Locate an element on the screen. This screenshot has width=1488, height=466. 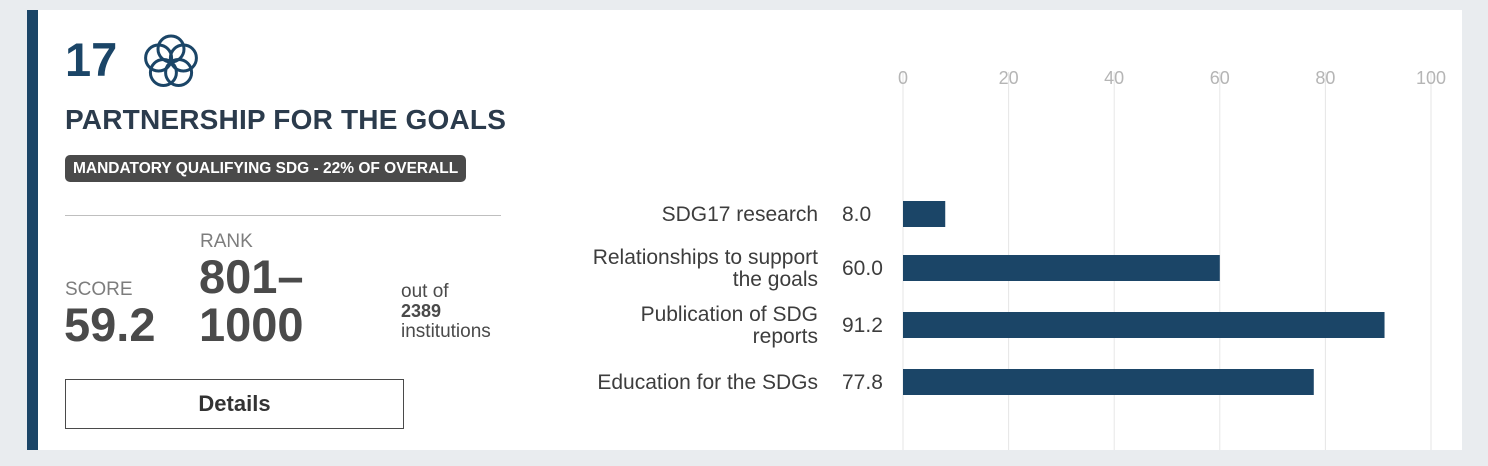
category-label: Education for the SDGs is located at coordinates (707, 382).